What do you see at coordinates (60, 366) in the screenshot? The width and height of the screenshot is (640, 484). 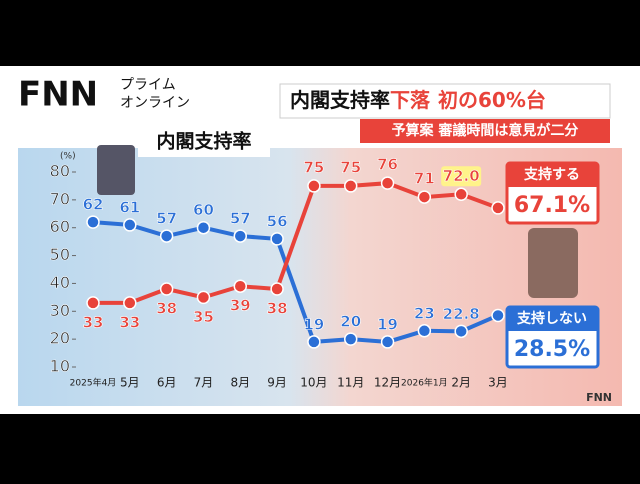 I see `y-tick-label: 10` at bounding box center [60, 366].